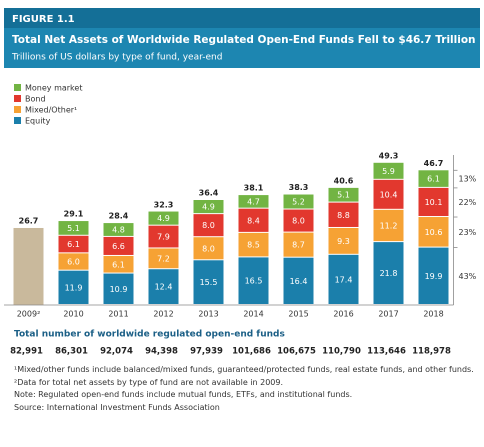  I want to click on segment-label: 7.2, so click(163, 258).